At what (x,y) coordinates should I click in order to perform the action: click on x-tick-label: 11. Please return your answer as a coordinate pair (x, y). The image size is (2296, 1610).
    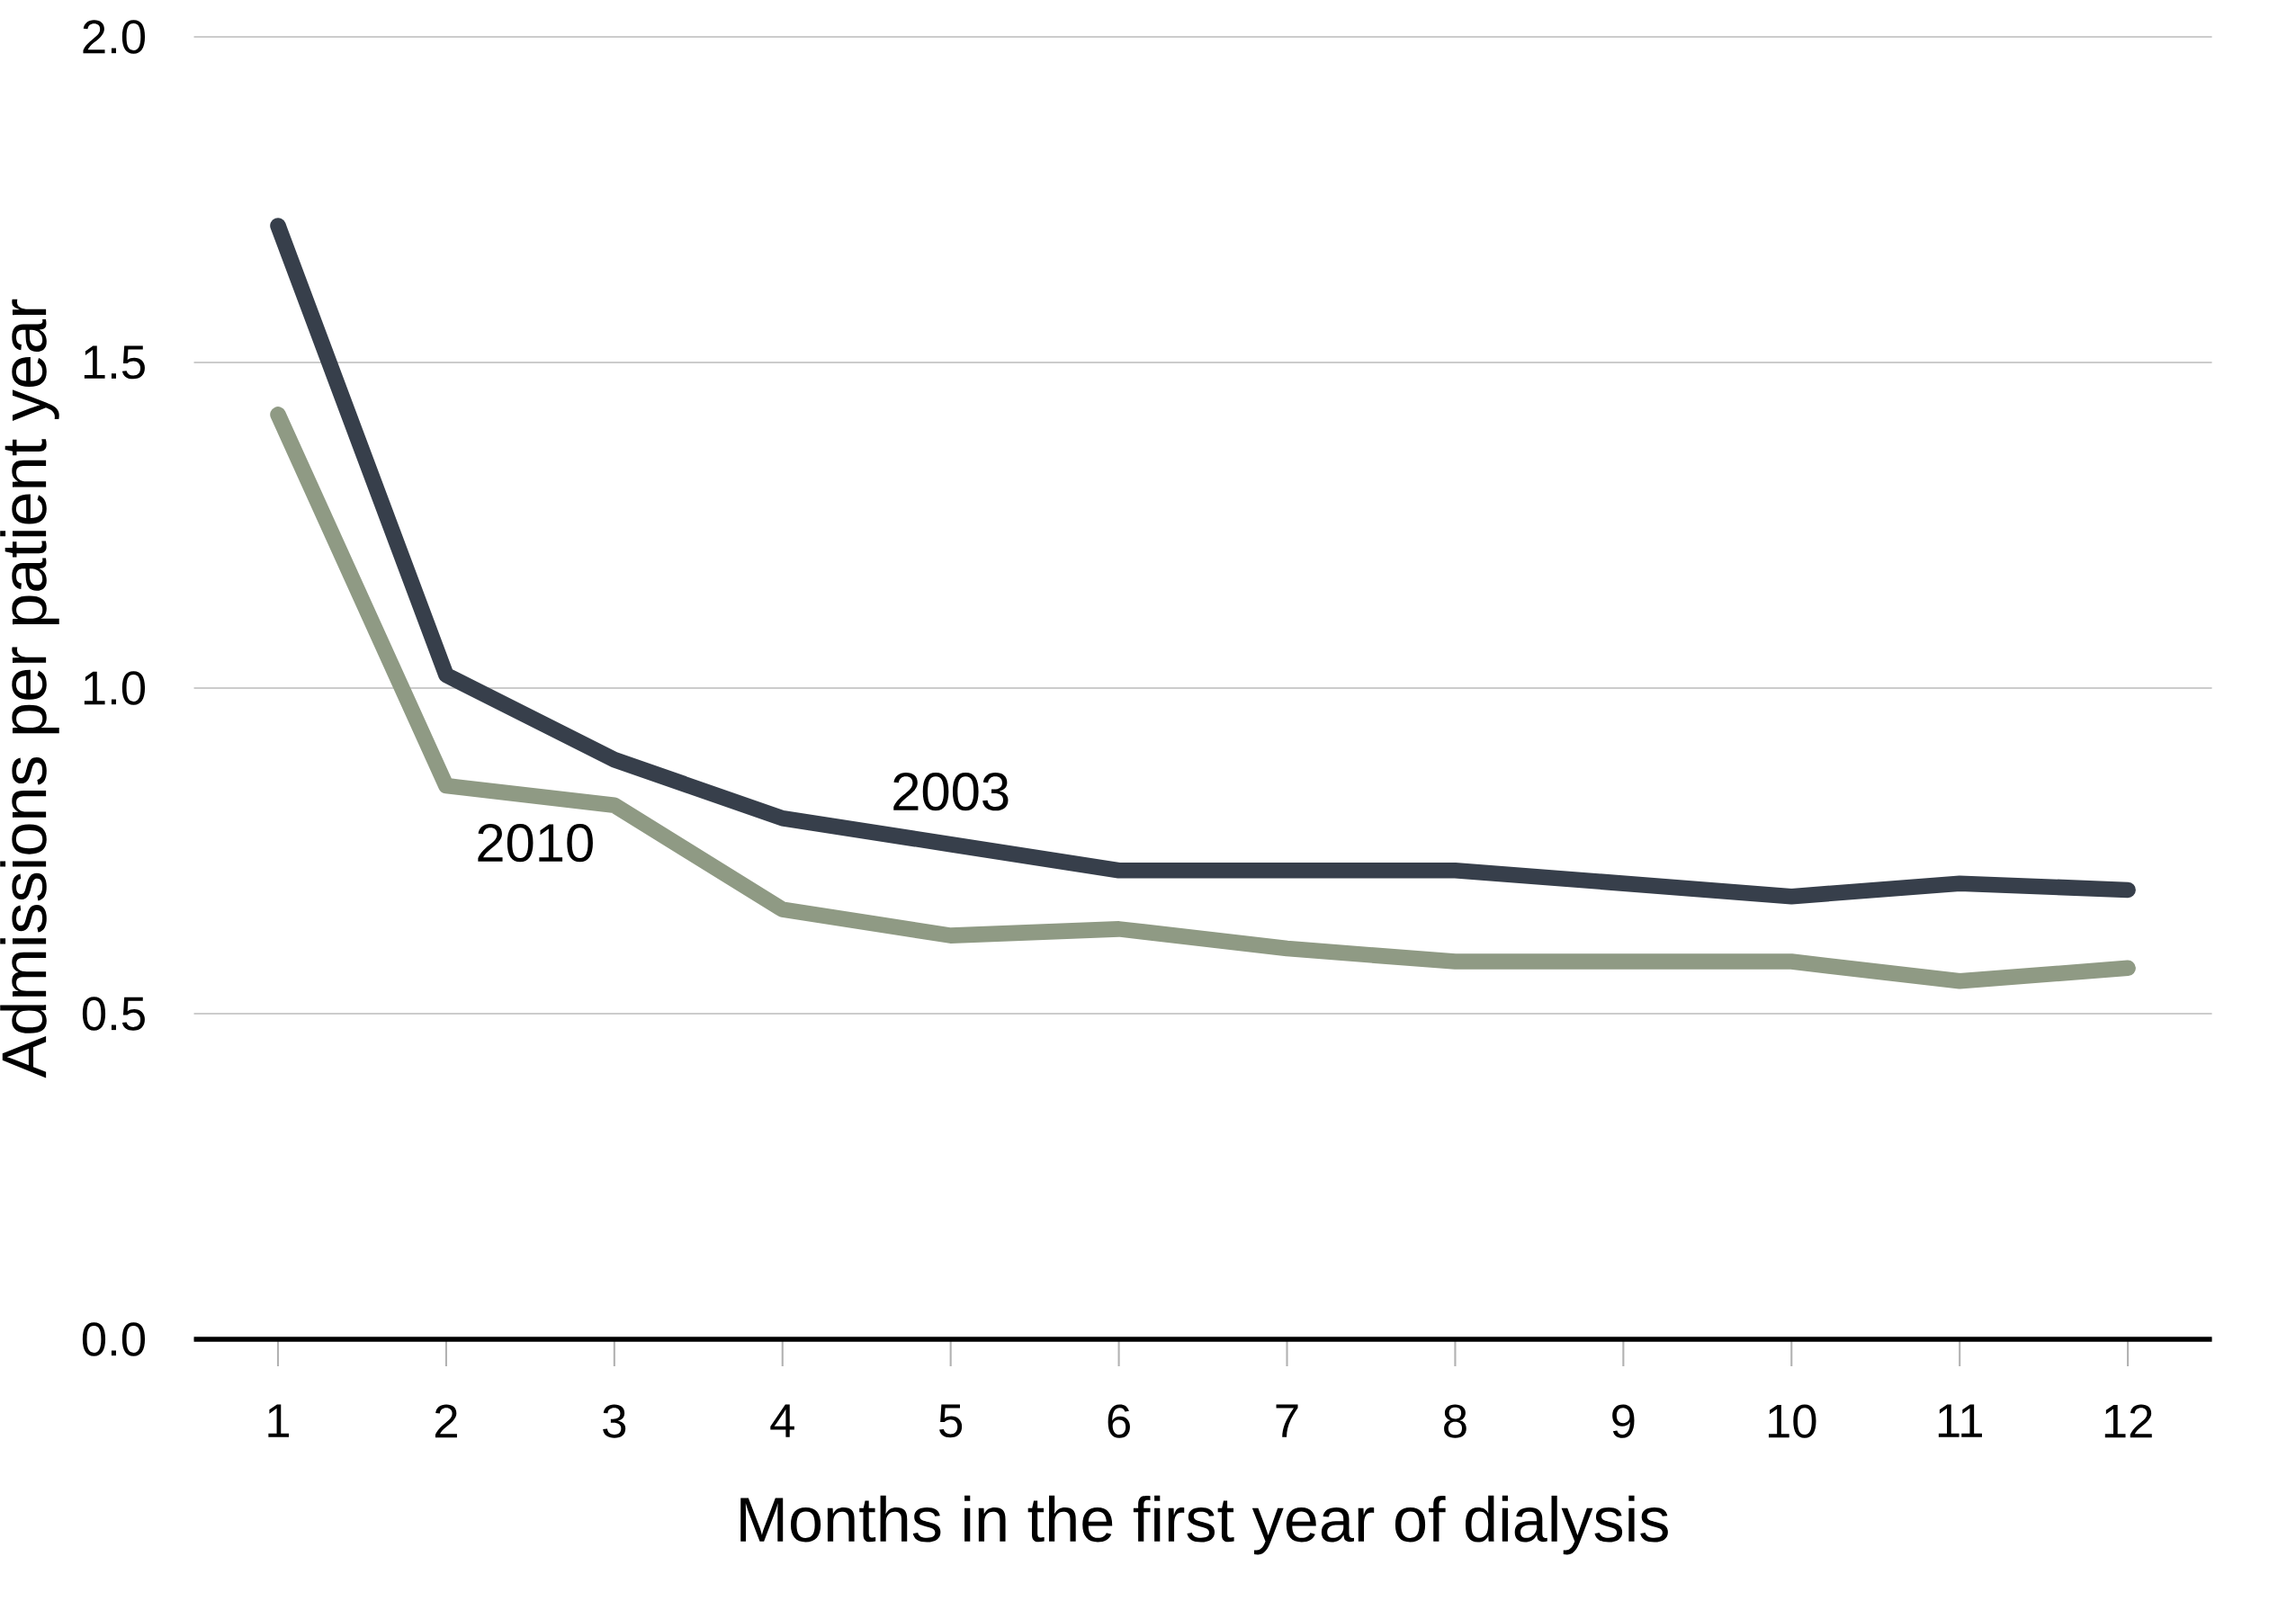
    Looking at the image, I should click on (1960, 1420).